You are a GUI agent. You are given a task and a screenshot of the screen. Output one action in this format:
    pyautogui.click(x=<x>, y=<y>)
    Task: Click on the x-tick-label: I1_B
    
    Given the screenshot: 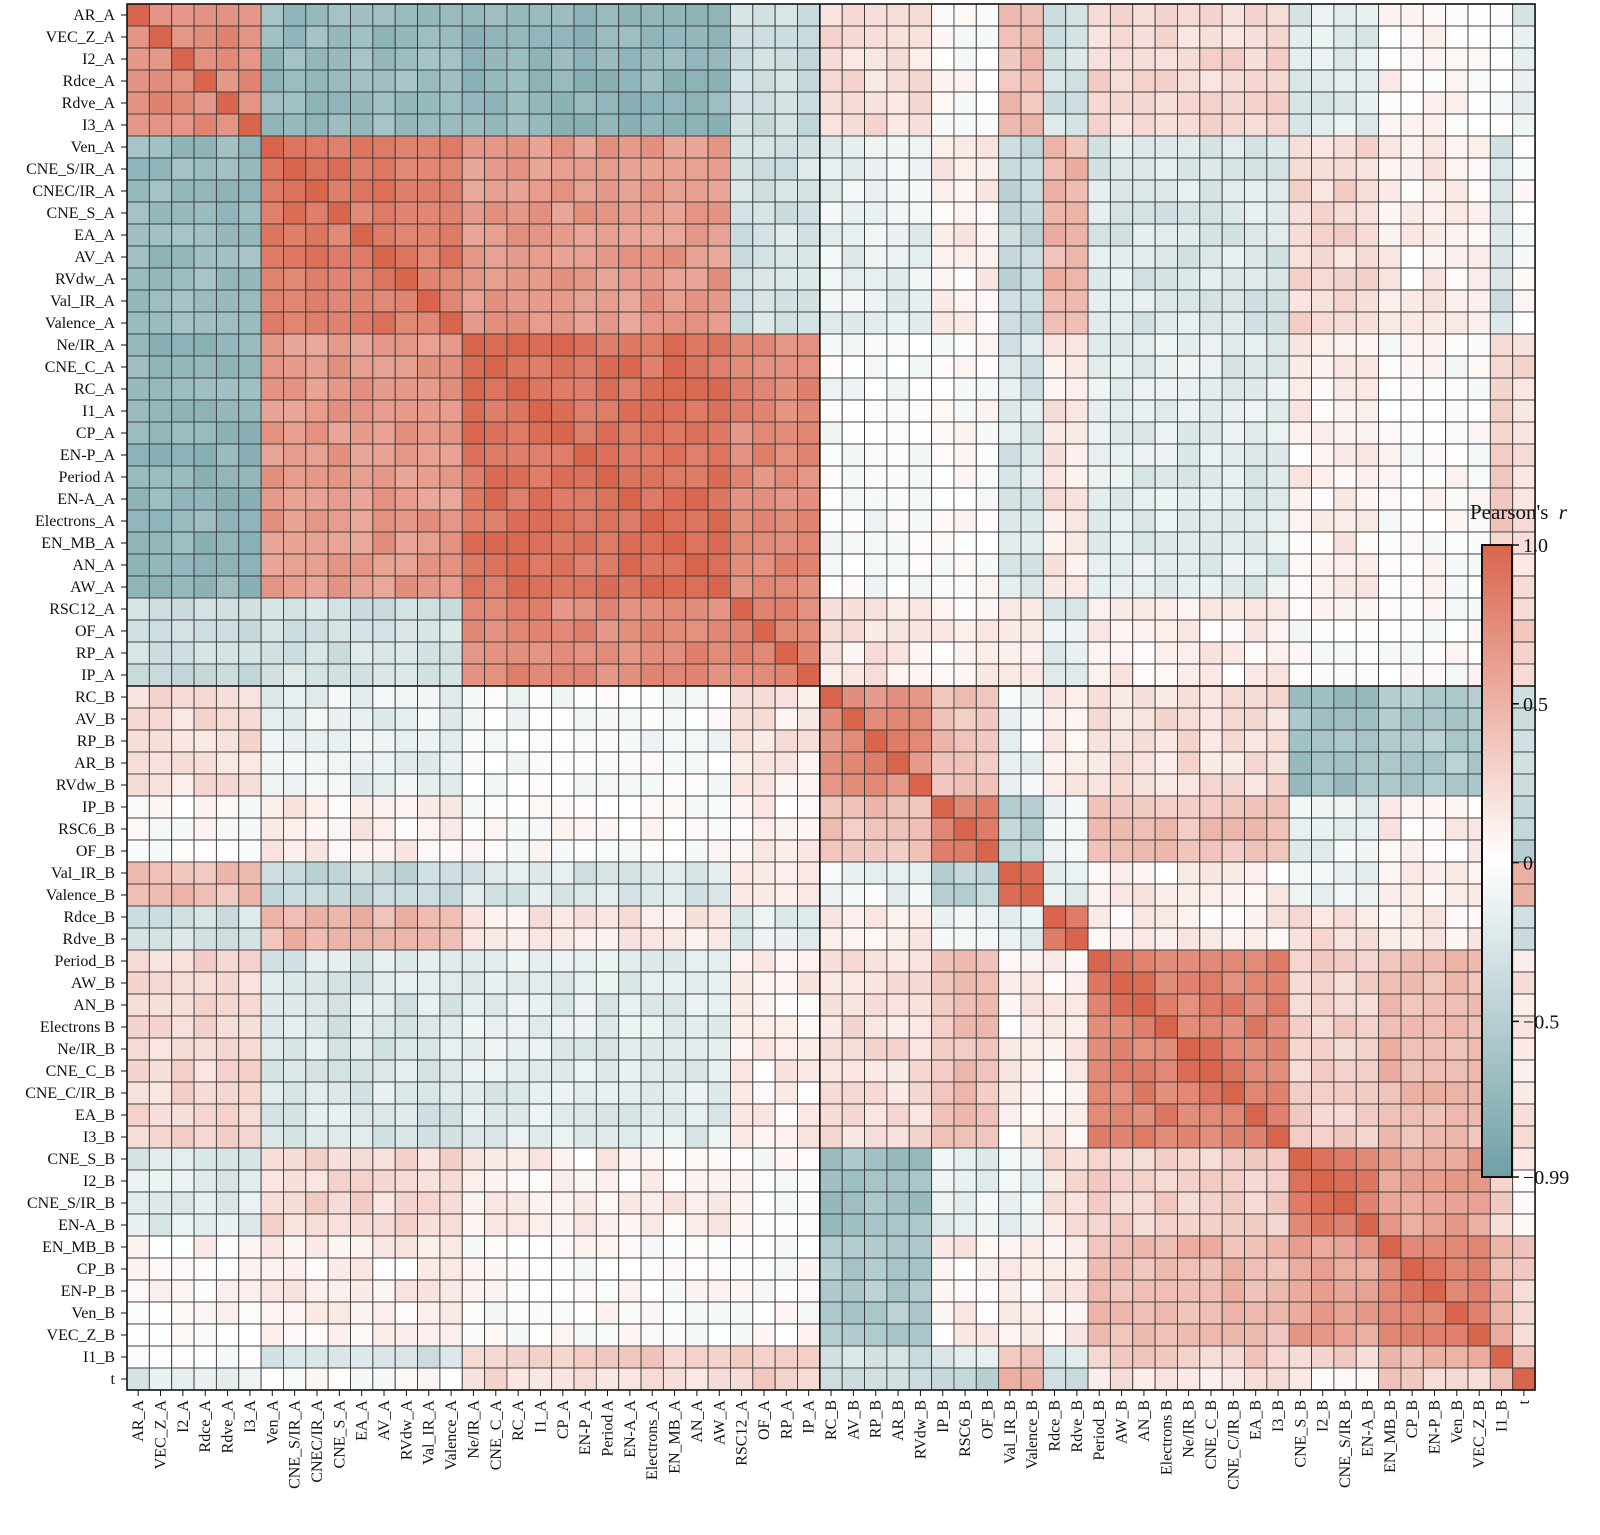 What is the action you would take?
    pyautogui.click(x=1502, y=1416)
    